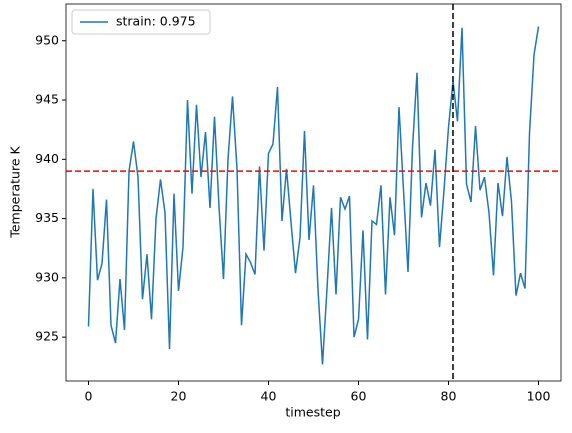  Describe the element at coordinates (156, 21) in the screenshot. I see `legend-label: strain: 0.975` at that location.